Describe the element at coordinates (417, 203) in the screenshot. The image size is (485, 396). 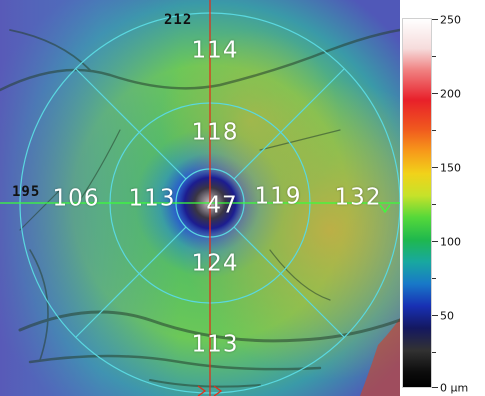
I see `color-scale-bar` at that location.